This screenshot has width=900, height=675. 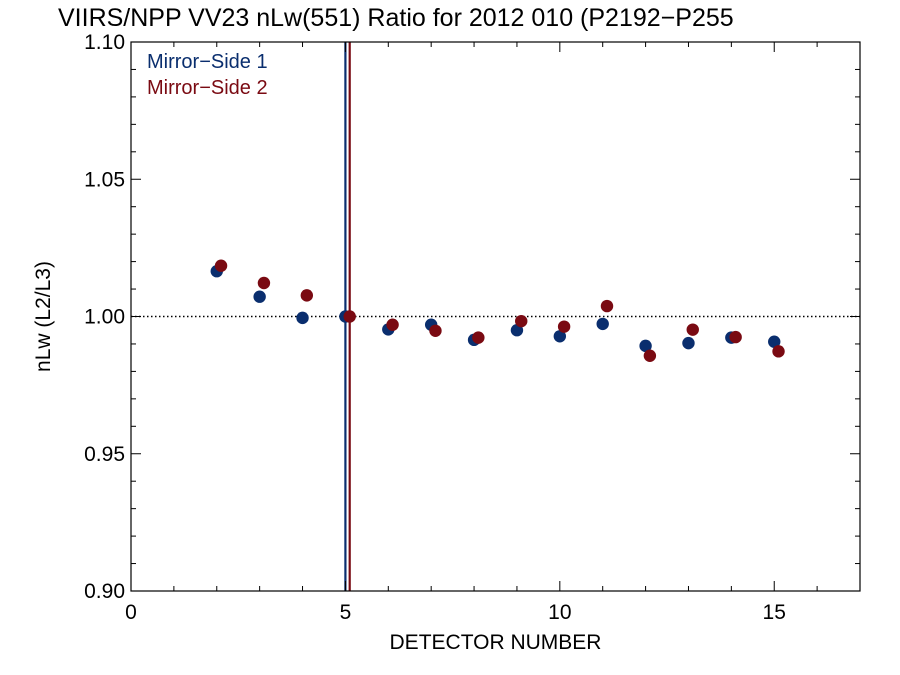 What do you see at coordinates (104, 454) in the screenshot?
I see `y-tick-label: 0.95` at bounding box center [104, 454].